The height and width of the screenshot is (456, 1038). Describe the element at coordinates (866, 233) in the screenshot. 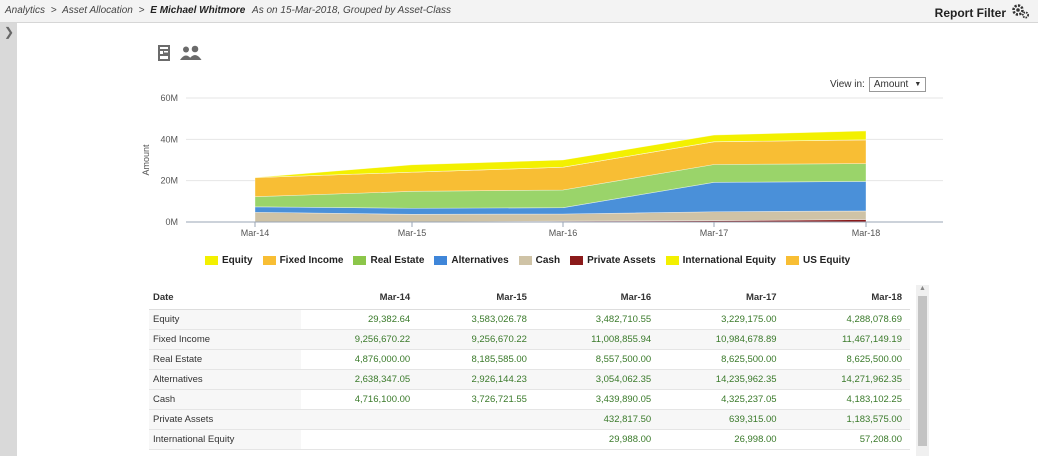

I see `x-tick-label: Mar-18` at that location.